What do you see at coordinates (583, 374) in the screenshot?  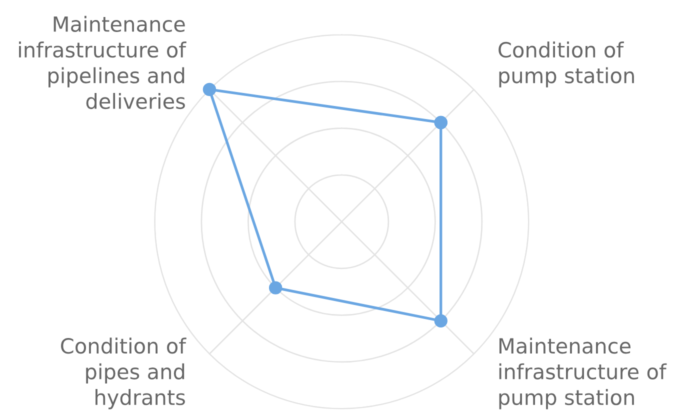 I see `spoke-label: Maintenance infrastructure of pump station` at bounding box center [583, 374].